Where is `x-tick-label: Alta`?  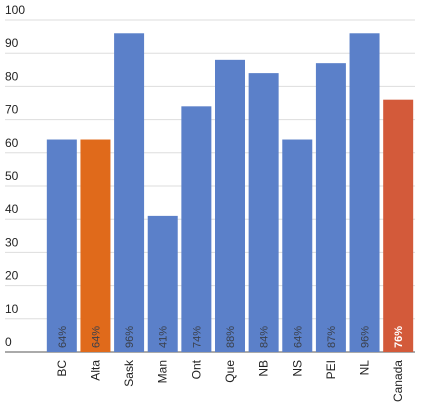 x-tick-label: Alta is located at coordinates (95, 370).